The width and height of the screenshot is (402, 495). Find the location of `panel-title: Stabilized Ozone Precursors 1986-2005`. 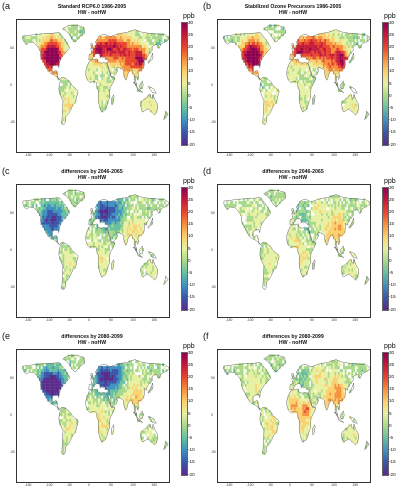

panel-title: Stabilized Ozone Precursors 1986-2005 is located at coordinates (293, 7).